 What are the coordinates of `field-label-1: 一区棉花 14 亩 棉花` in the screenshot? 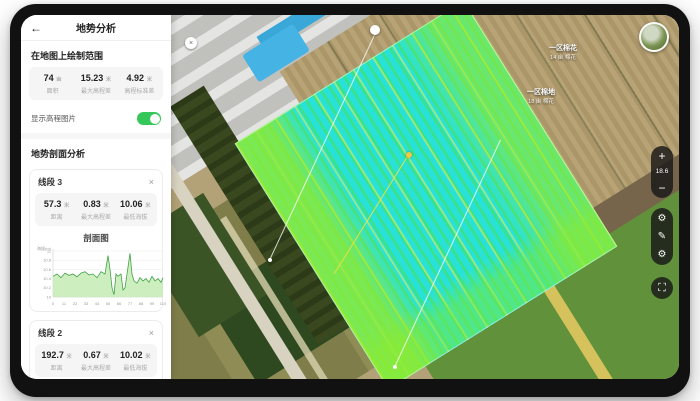 It's located at (563, 52).